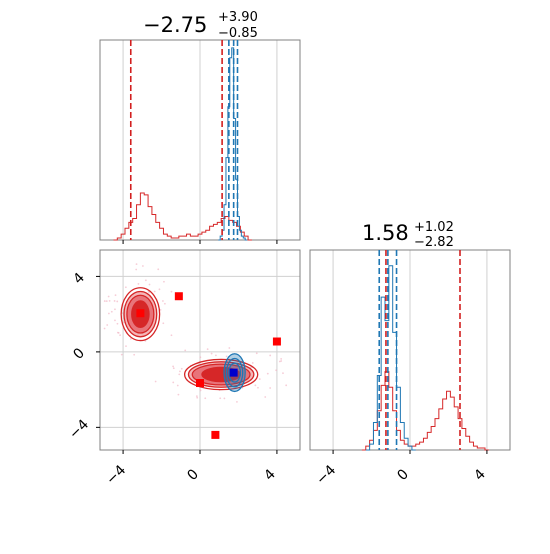  I want to click on scatter-xtick-label-1: 0, so click(193, 475).